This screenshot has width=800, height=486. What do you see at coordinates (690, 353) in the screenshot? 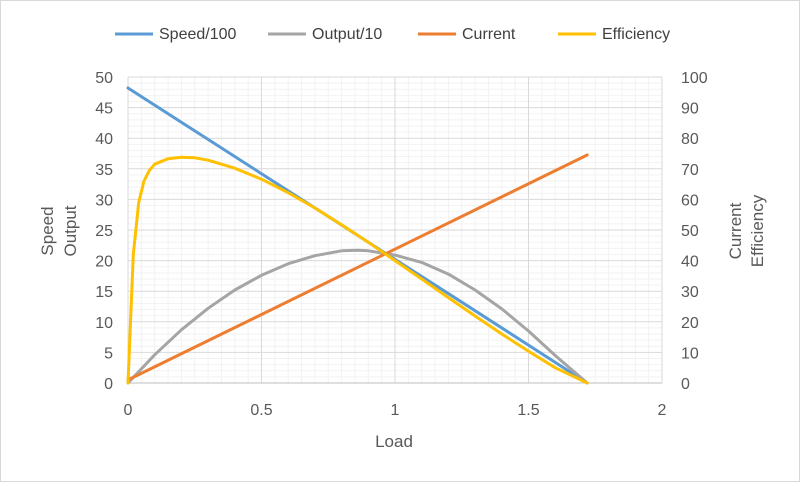
I see `right-y-tick-label: 10` at bounding box center [690, 353].